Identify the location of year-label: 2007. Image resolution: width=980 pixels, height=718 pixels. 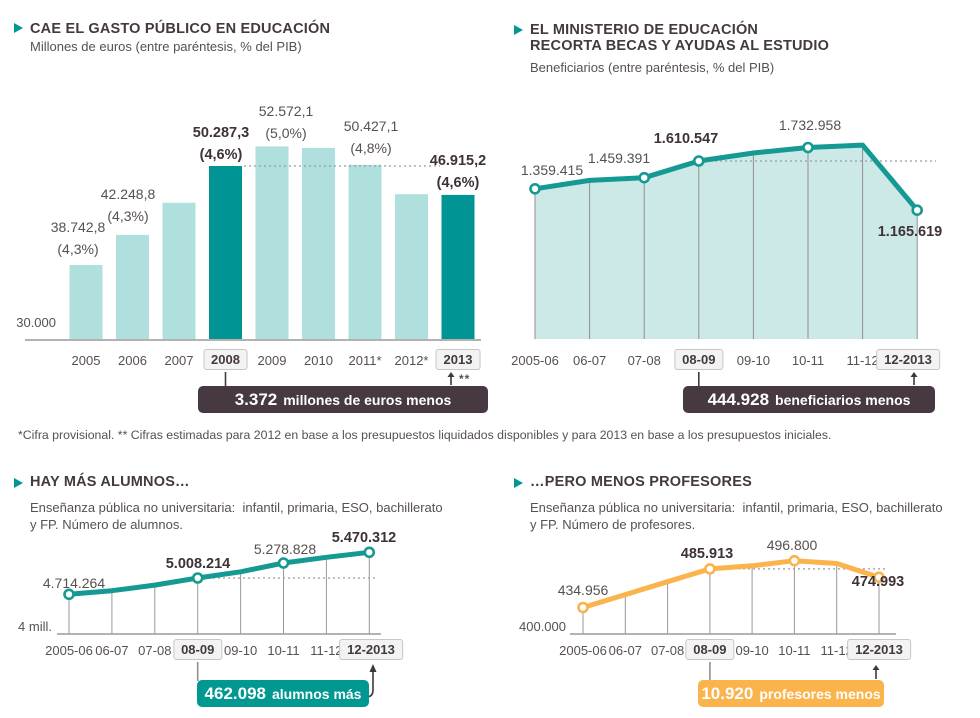
(179, 360).